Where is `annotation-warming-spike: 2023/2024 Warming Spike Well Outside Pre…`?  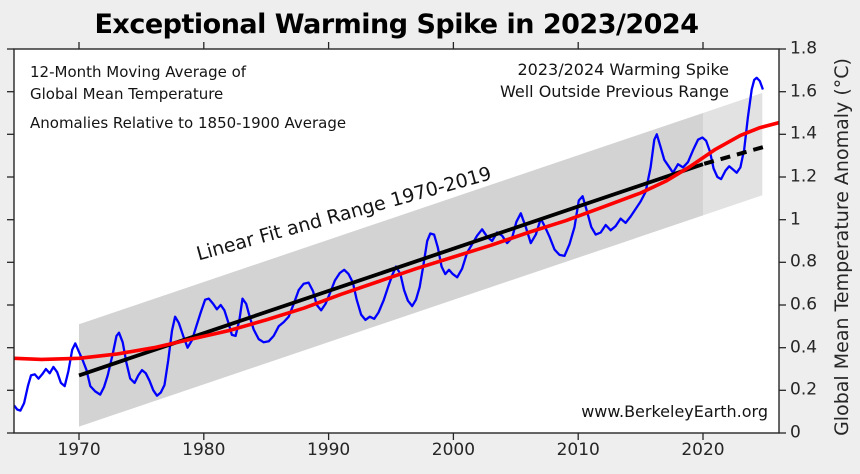 annotation-warming-spike: 2023/2024 Warming Spike Well Outside Pre… is located at coordinates (614, 81).